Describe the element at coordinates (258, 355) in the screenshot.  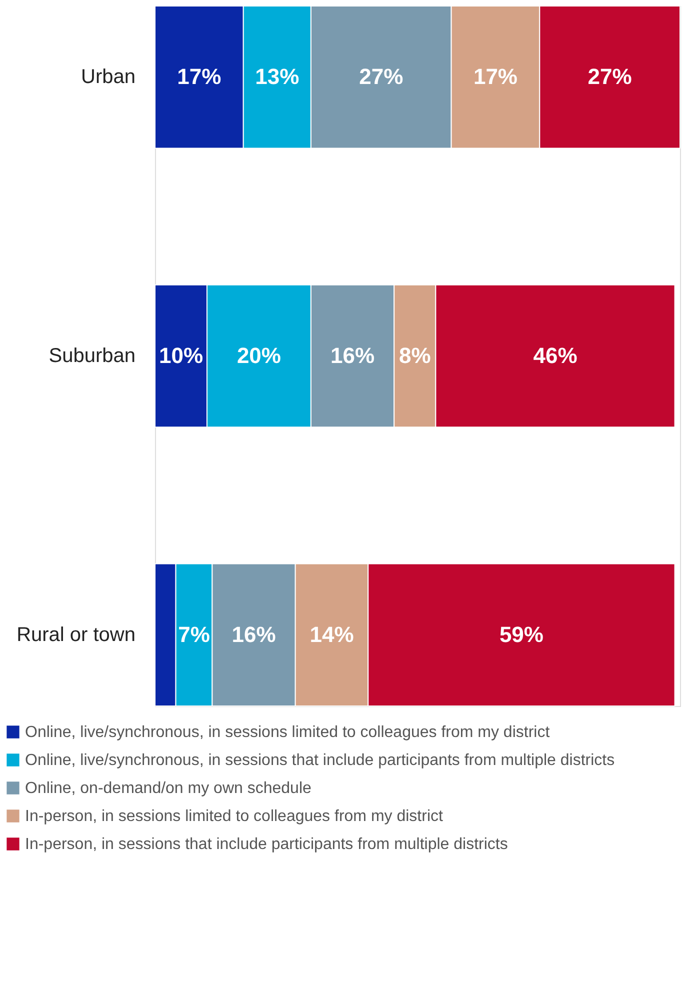
I see `data-label: 20%` at that location.